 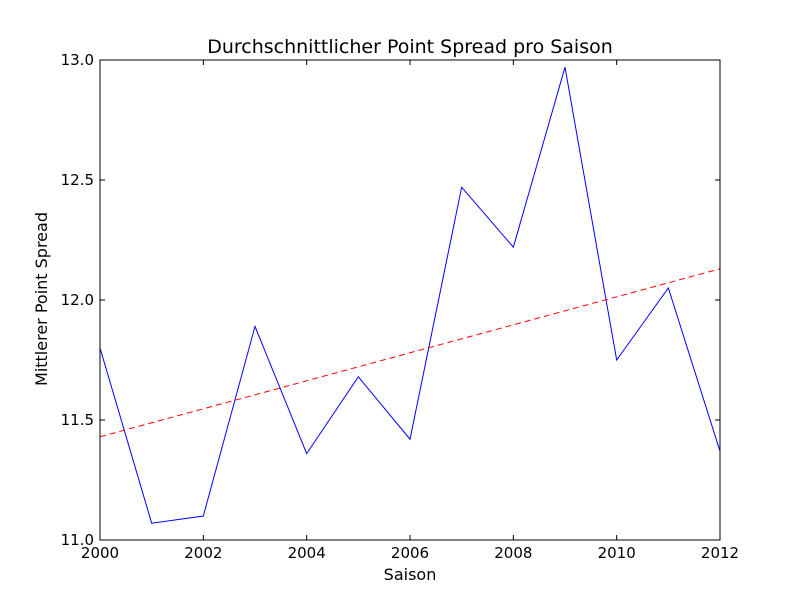 I want to click on y-axis-label: Mittlerer Point Spread, so click(x=41, y=299).